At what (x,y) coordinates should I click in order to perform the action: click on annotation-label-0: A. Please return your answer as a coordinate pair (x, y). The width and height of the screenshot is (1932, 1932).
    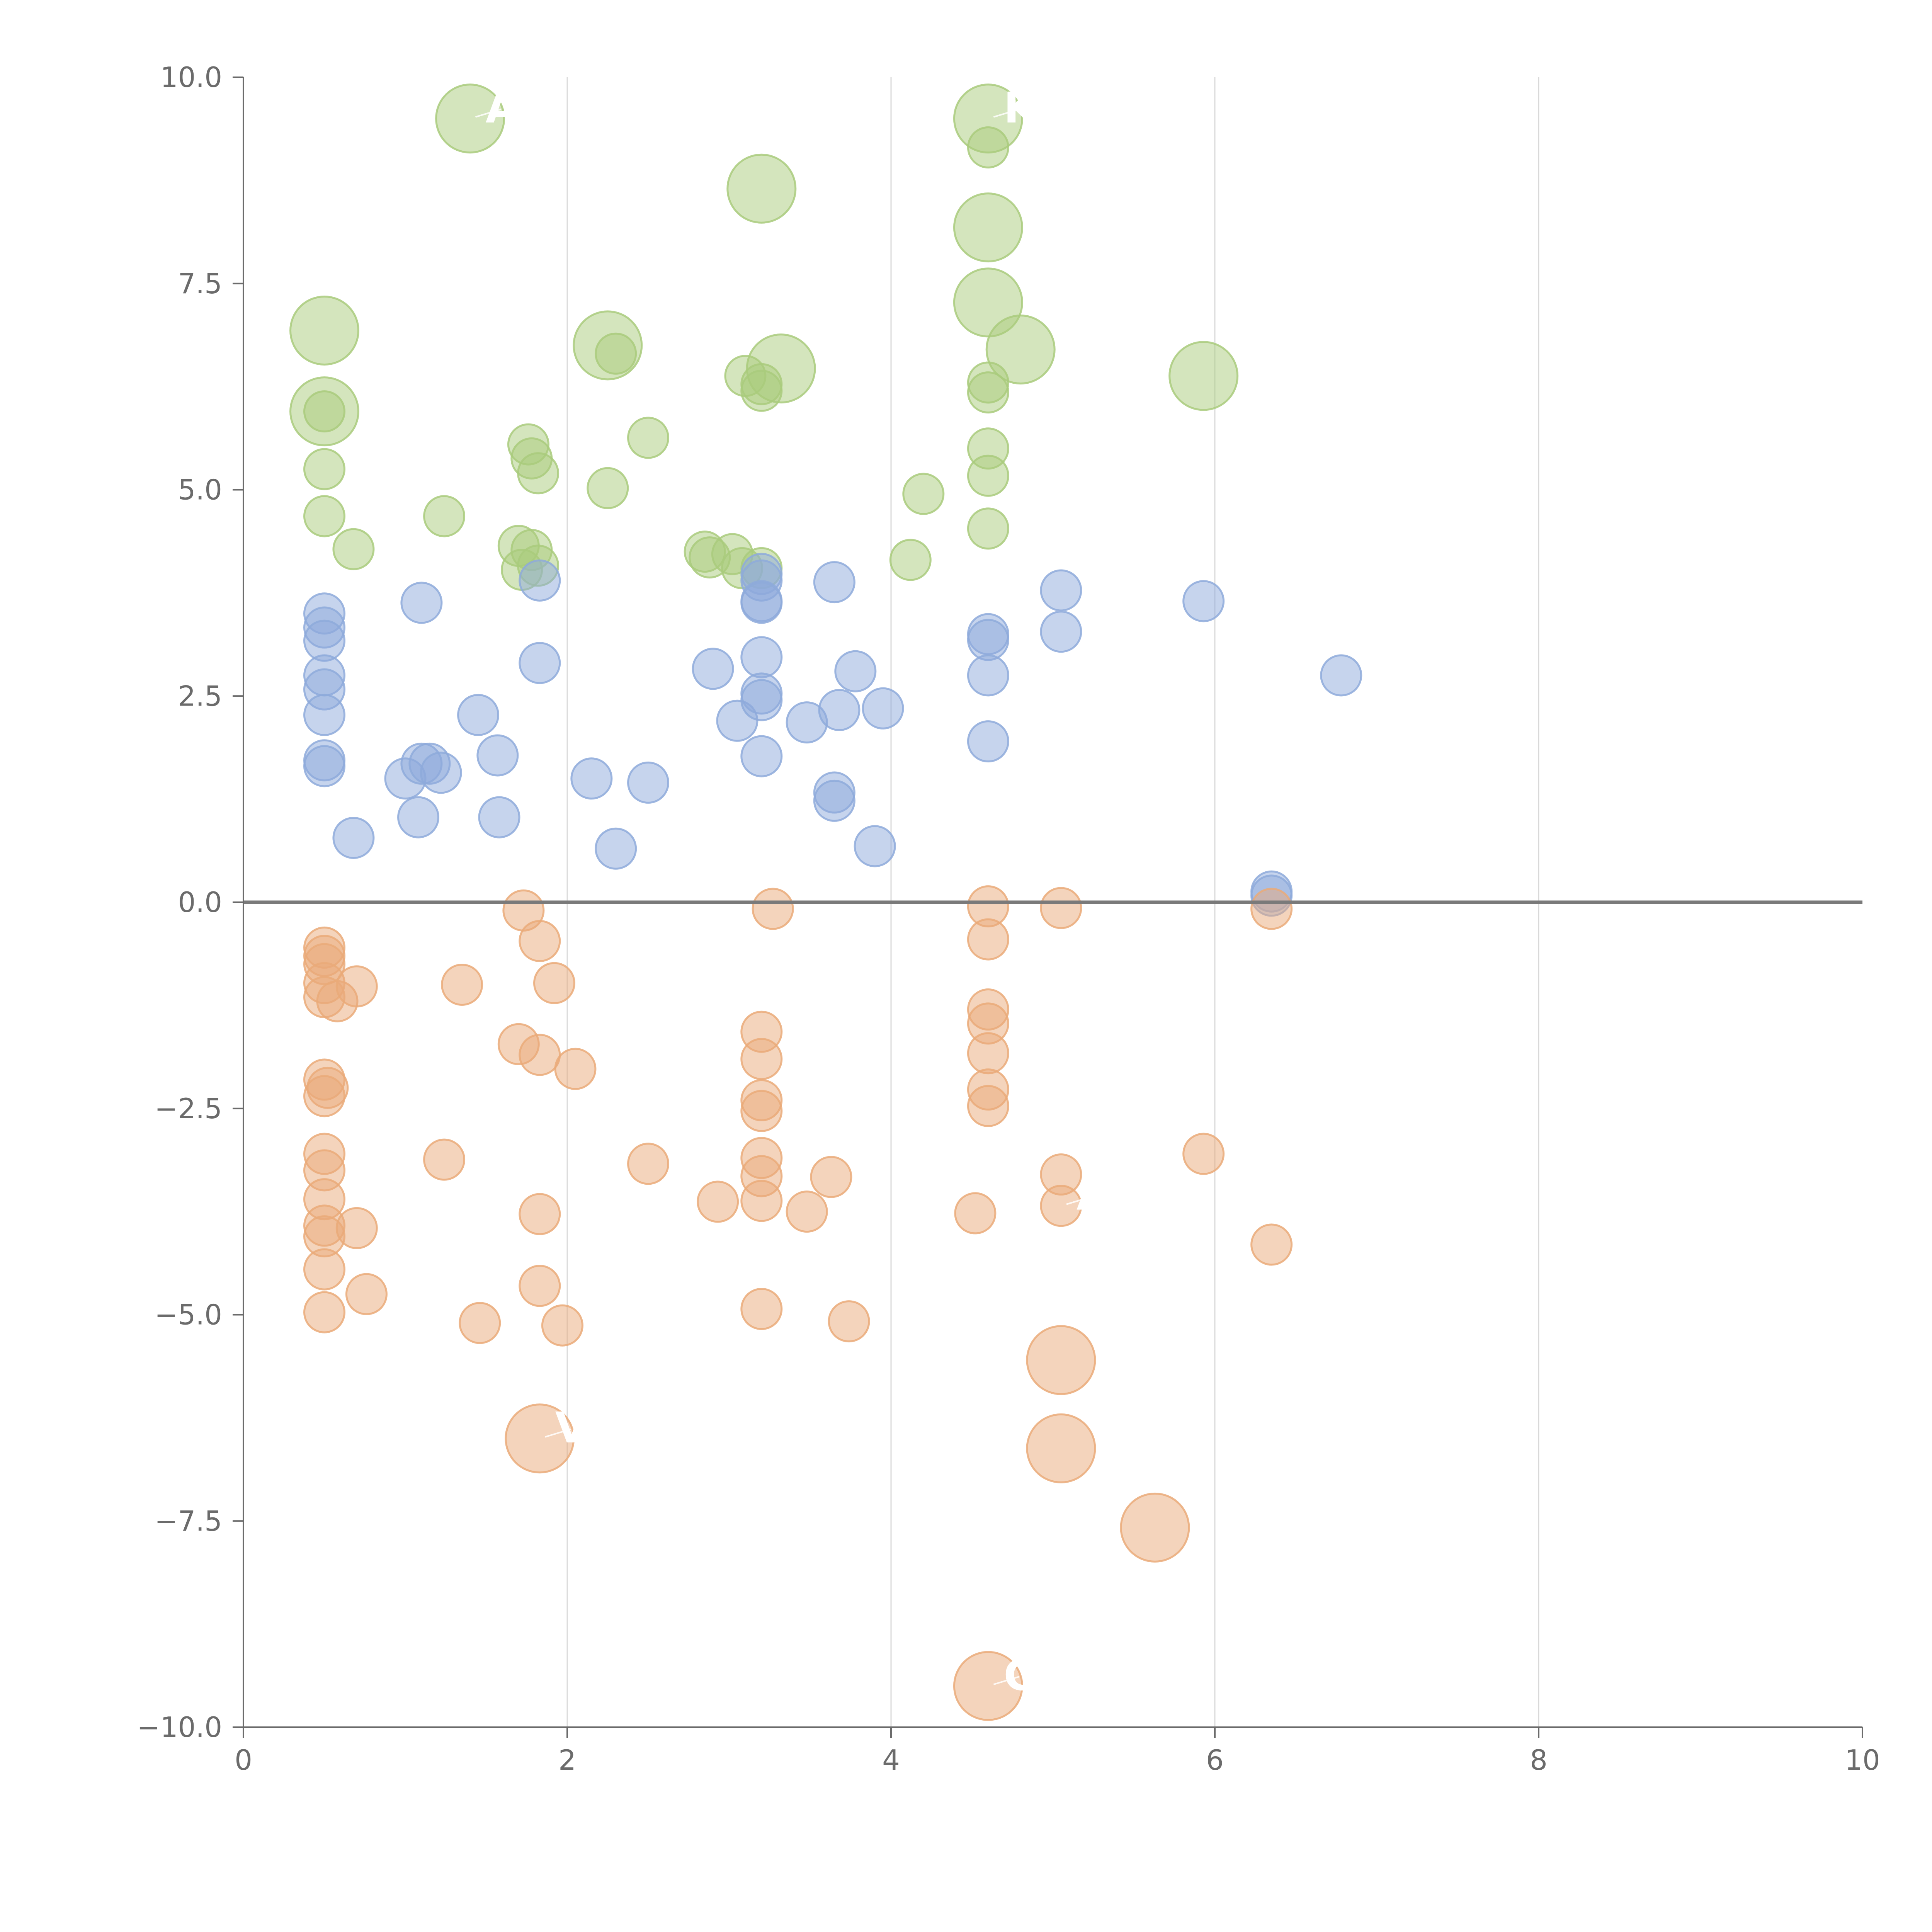
    Looking at the image, I should click on (503, 108).